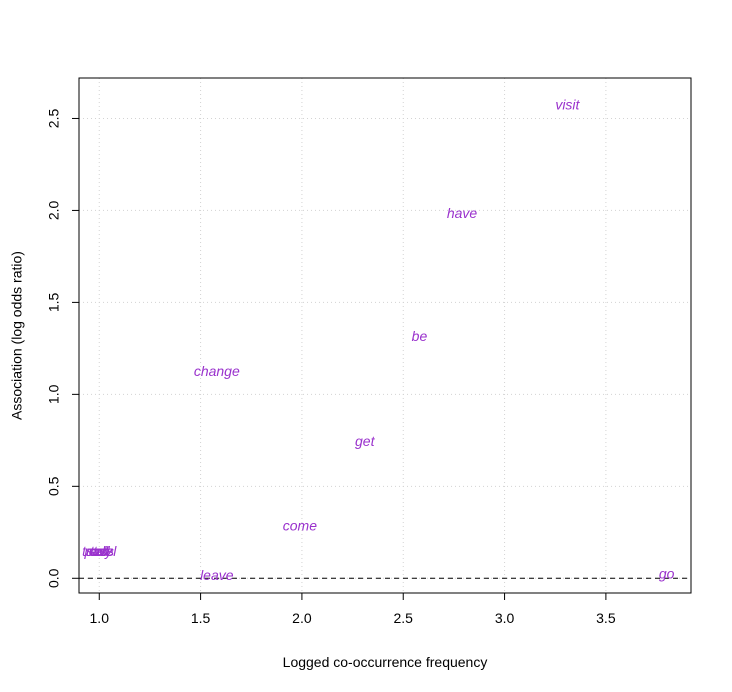  I want to click on word-label-travel: travel, so click(99, 551).